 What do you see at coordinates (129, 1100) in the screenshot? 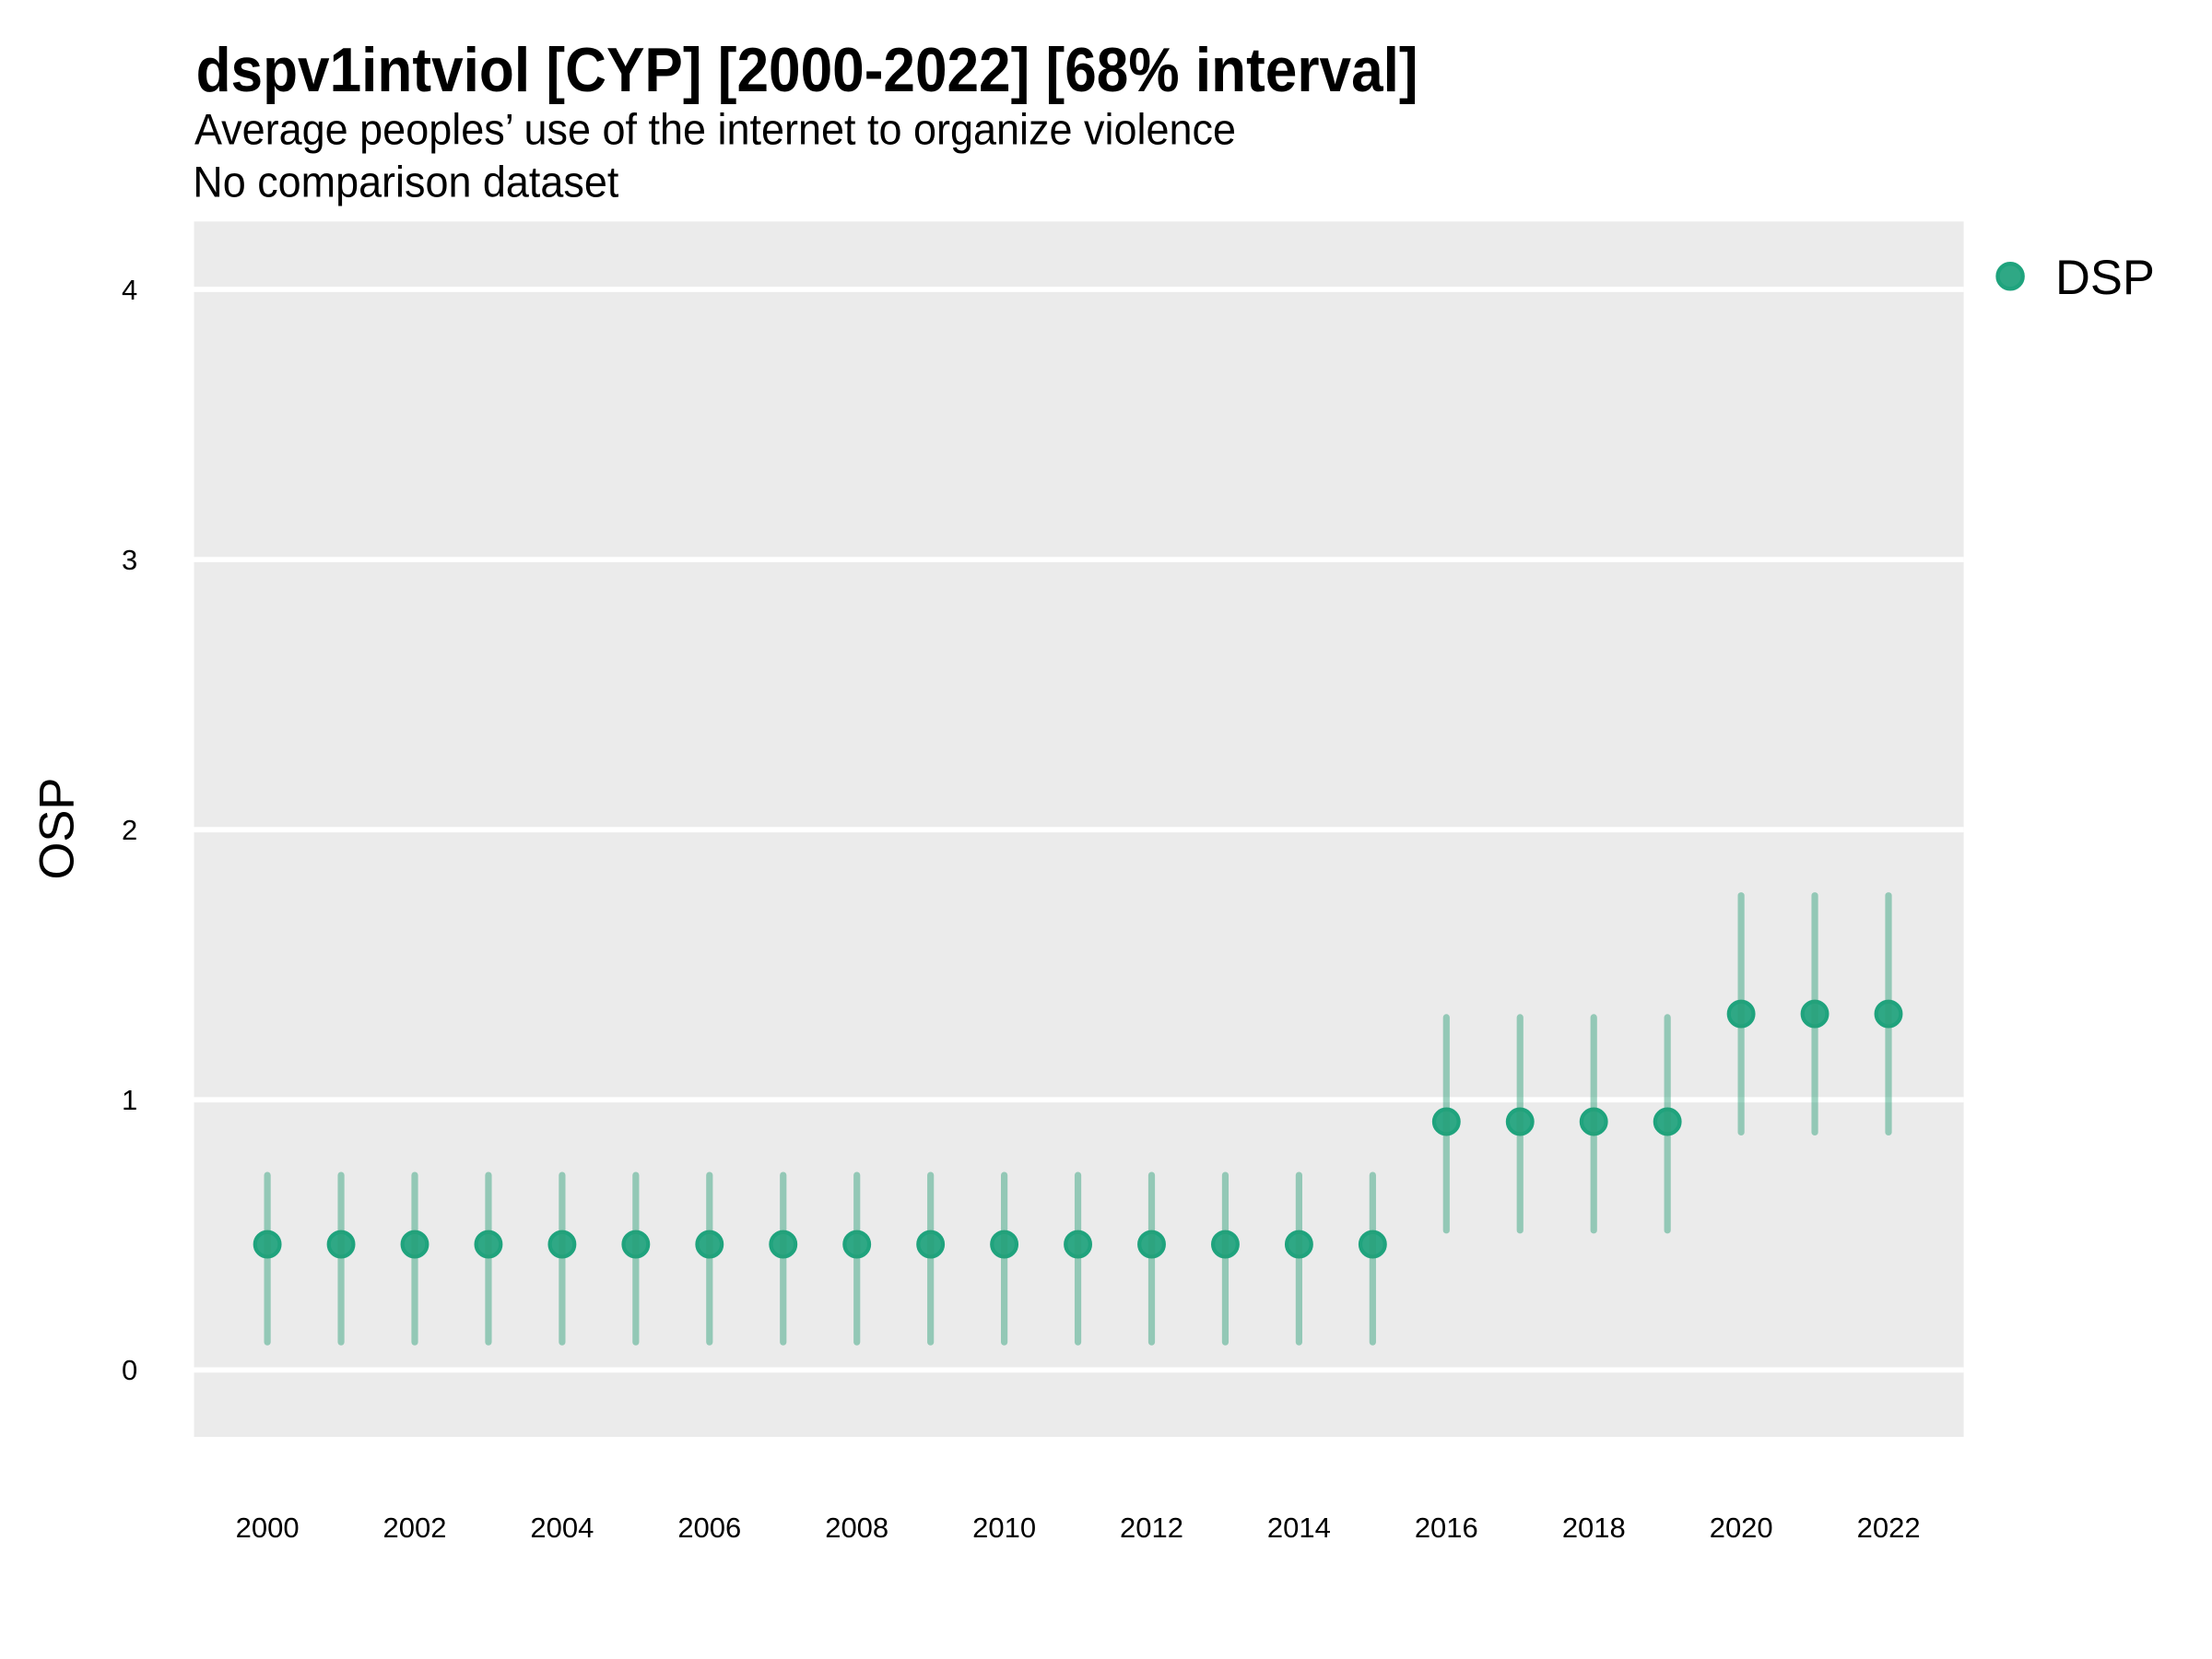
I see `svg-text: 1` at bounding box center [129, 1100].